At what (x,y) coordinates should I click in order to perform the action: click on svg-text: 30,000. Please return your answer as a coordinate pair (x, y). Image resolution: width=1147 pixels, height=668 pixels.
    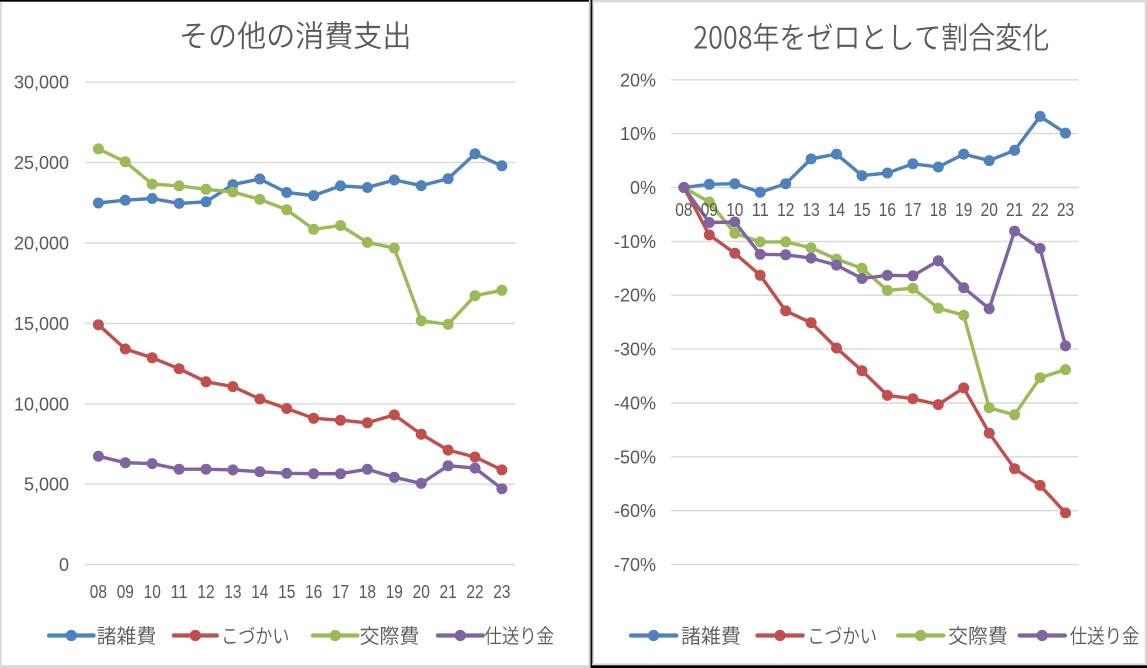
    Looking at the image, I should click on (41, 83).